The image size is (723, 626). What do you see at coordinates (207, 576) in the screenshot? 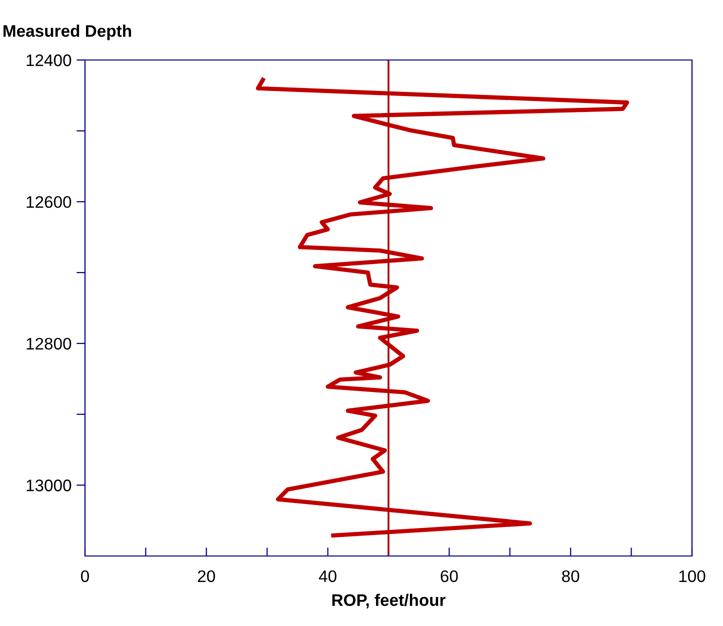
I see `x-tick-label: 20` at bounding box center [207, 576].